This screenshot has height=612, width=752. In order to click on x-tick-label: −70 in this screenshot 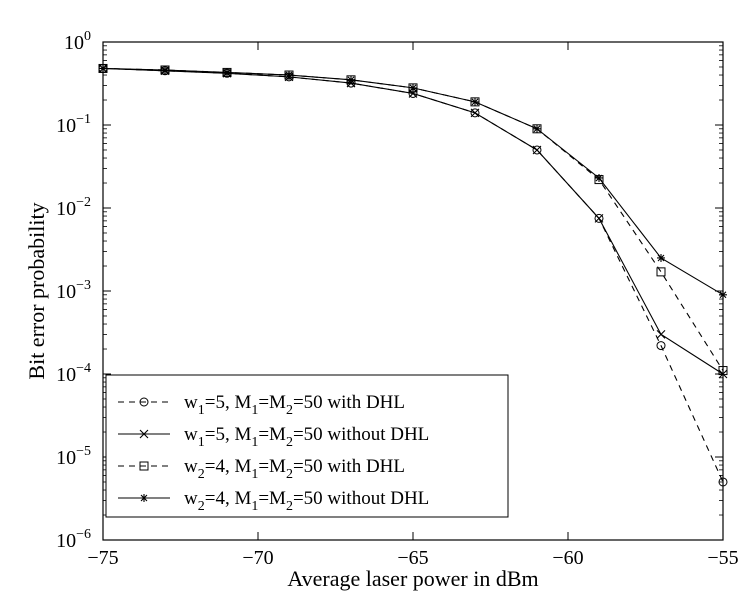, I will do `click(257, 558)`.